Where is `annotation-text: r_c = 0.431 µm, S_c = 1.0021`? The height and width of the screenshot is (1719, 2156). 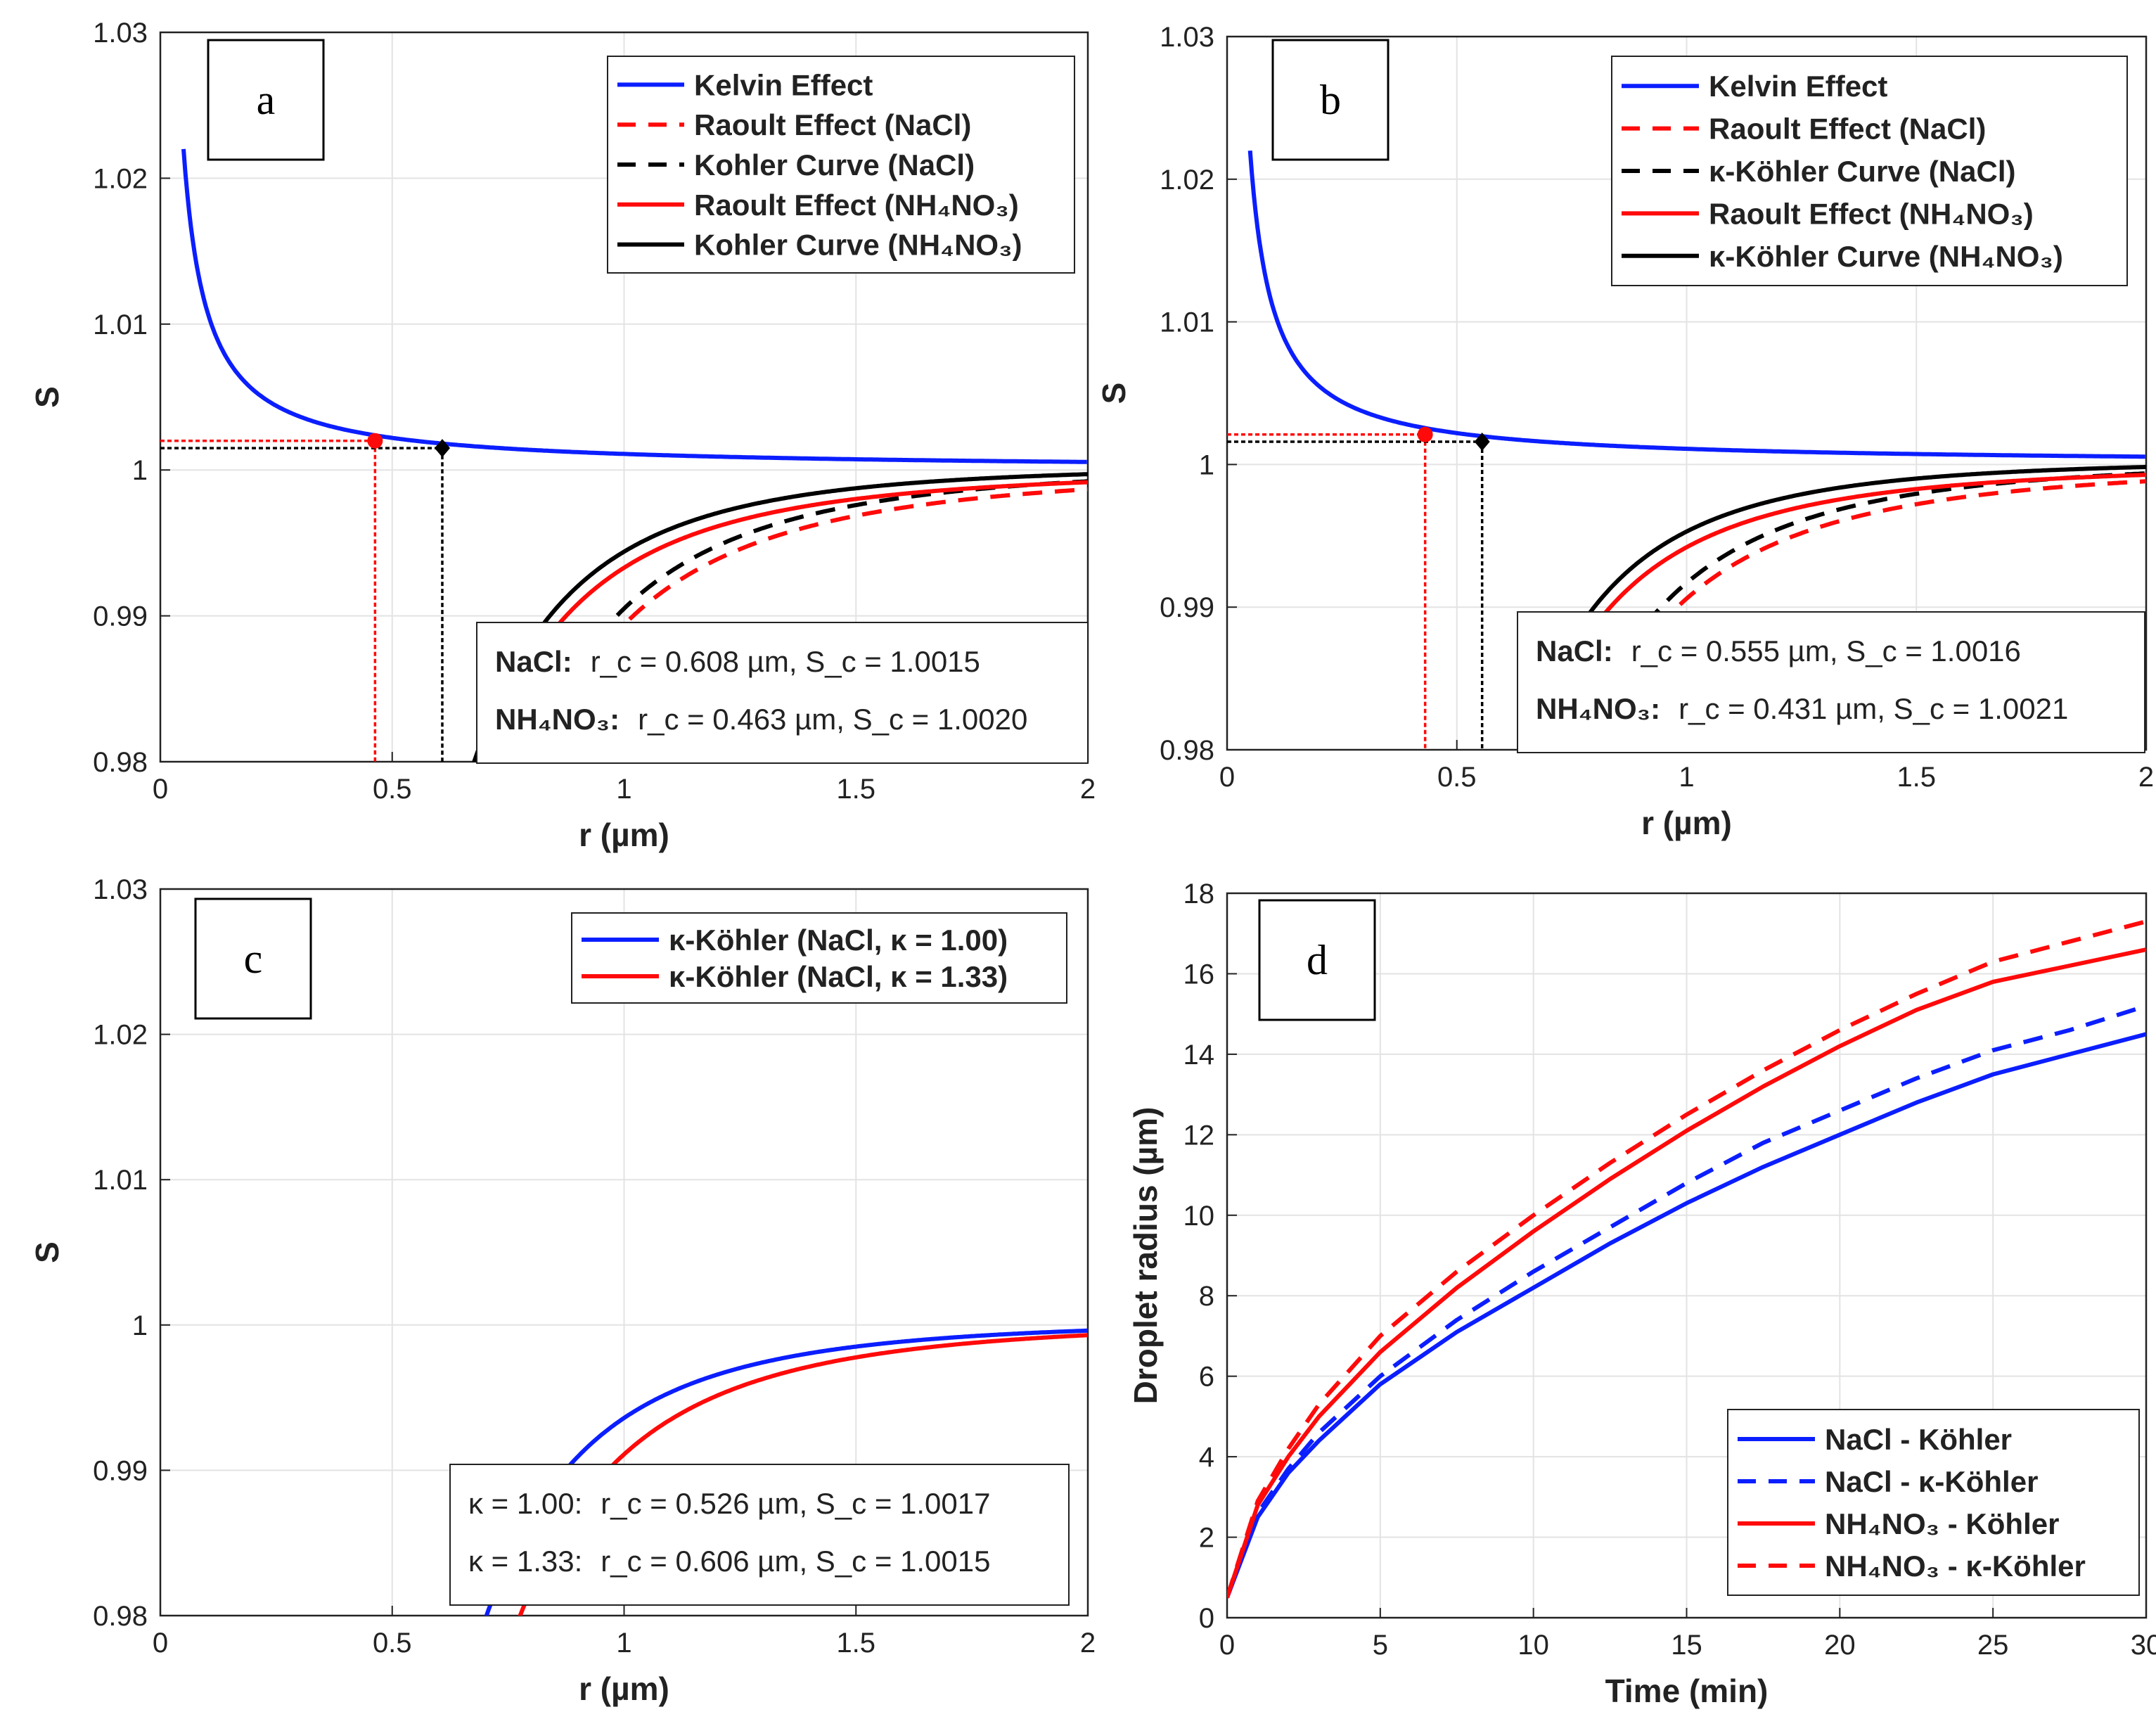 annotation-text: r_c = 0.431 µm, S_c = 1.0021 is located at coordinates (1873, 708).